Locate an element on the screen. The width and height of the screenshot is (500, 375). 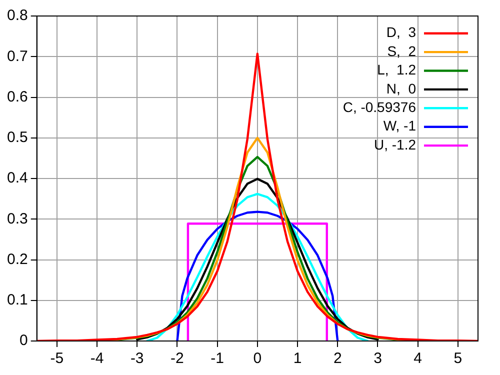
legend-label: N, 0 is located at coordinates (401, 88).